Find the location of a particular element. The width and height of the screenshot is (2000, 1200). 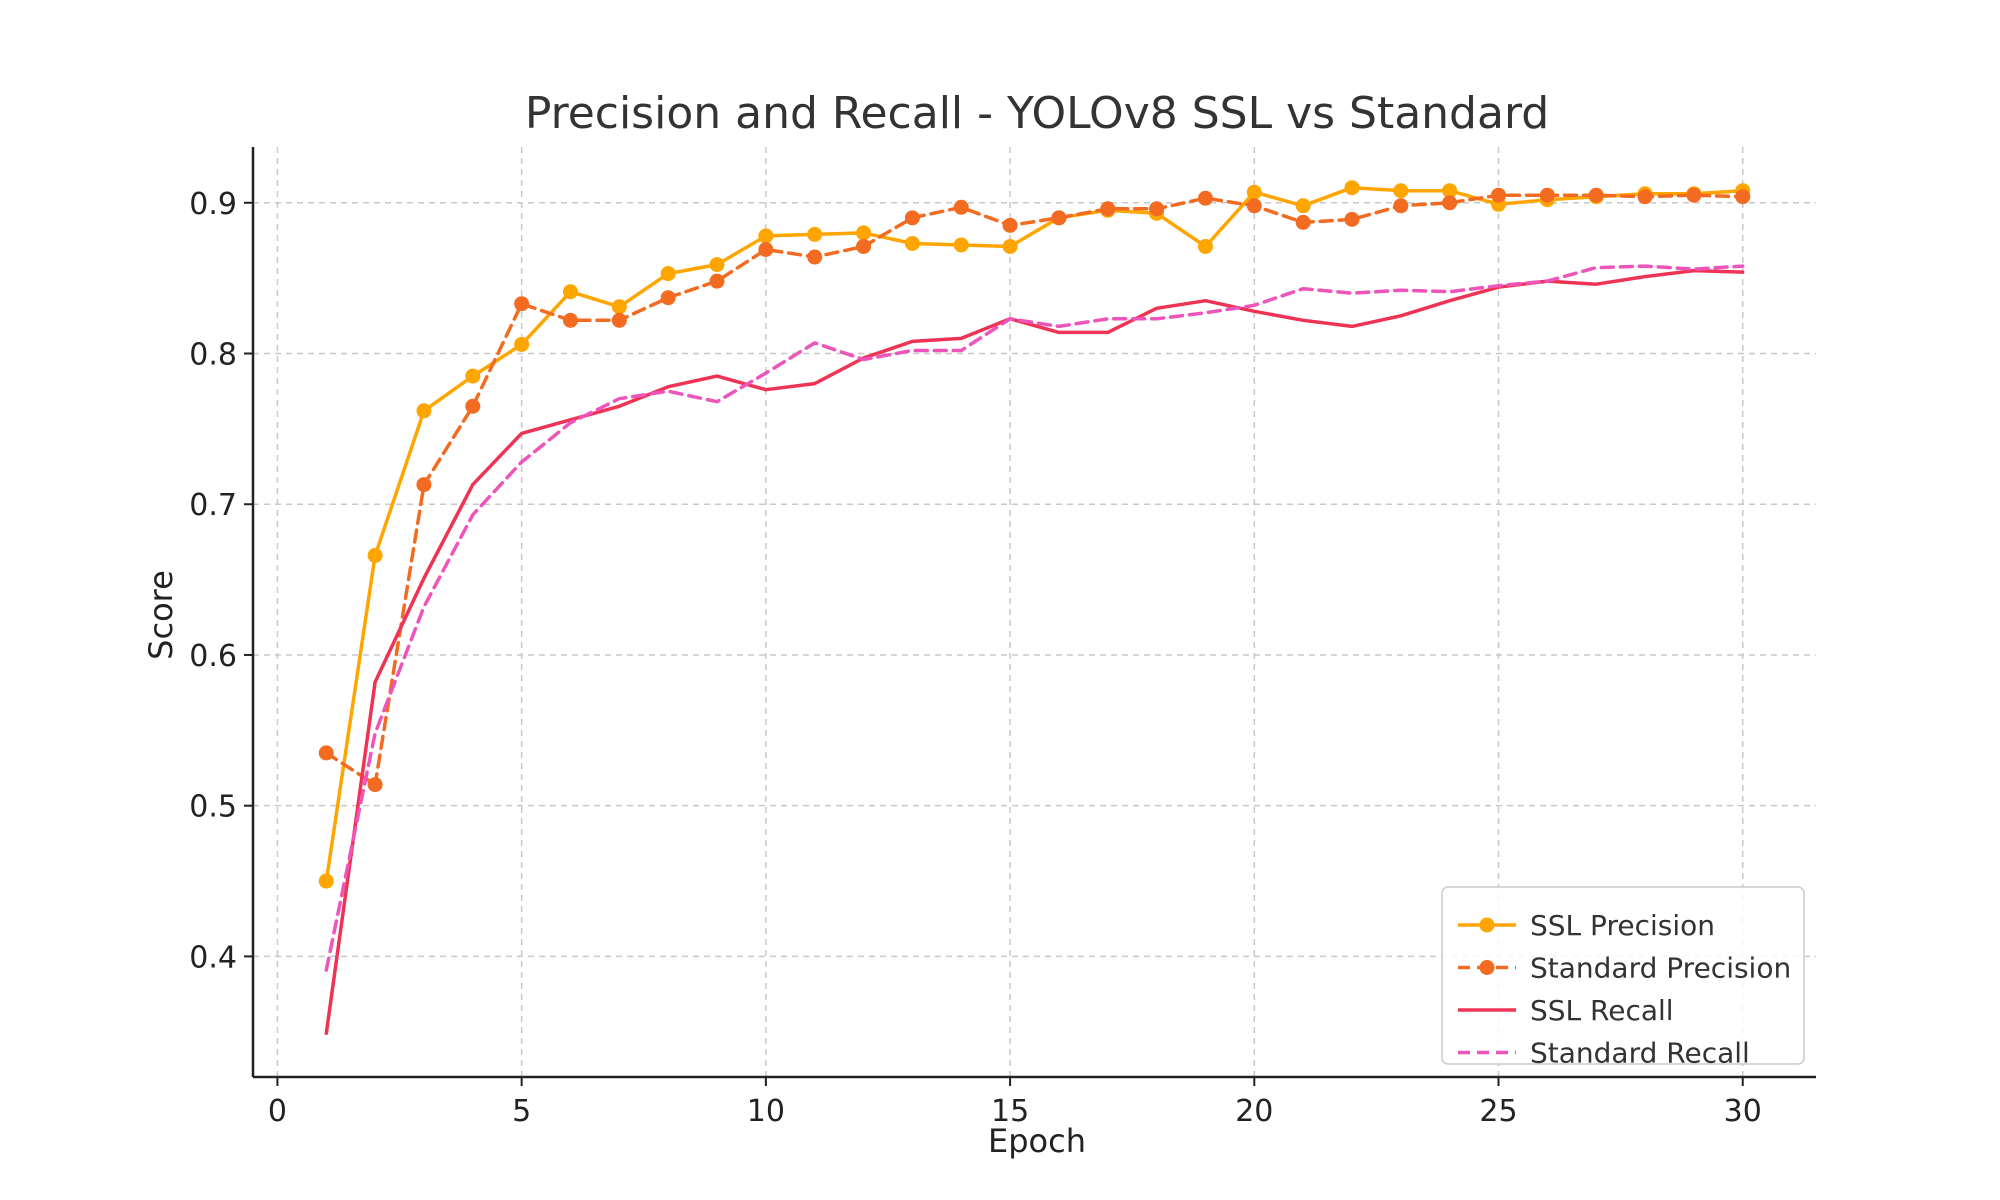

legend-item-standard-precision: Standard Precision is located at coordinates (1624, 968).